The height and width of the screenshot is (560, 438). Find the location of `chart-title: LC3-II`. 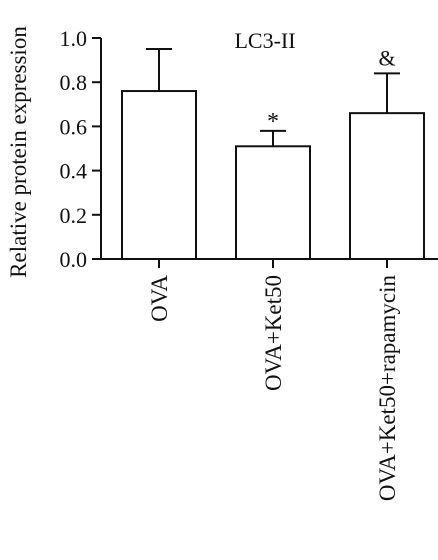

chart-title: LC3-II is located at coordinates (264, 40).